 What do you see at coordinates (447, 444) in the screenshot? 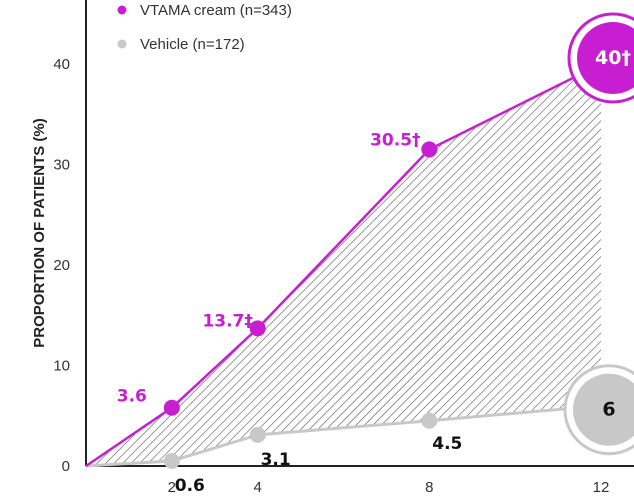
I see `data-label-vehicle: 4.5` at bounding box center [447, 444].